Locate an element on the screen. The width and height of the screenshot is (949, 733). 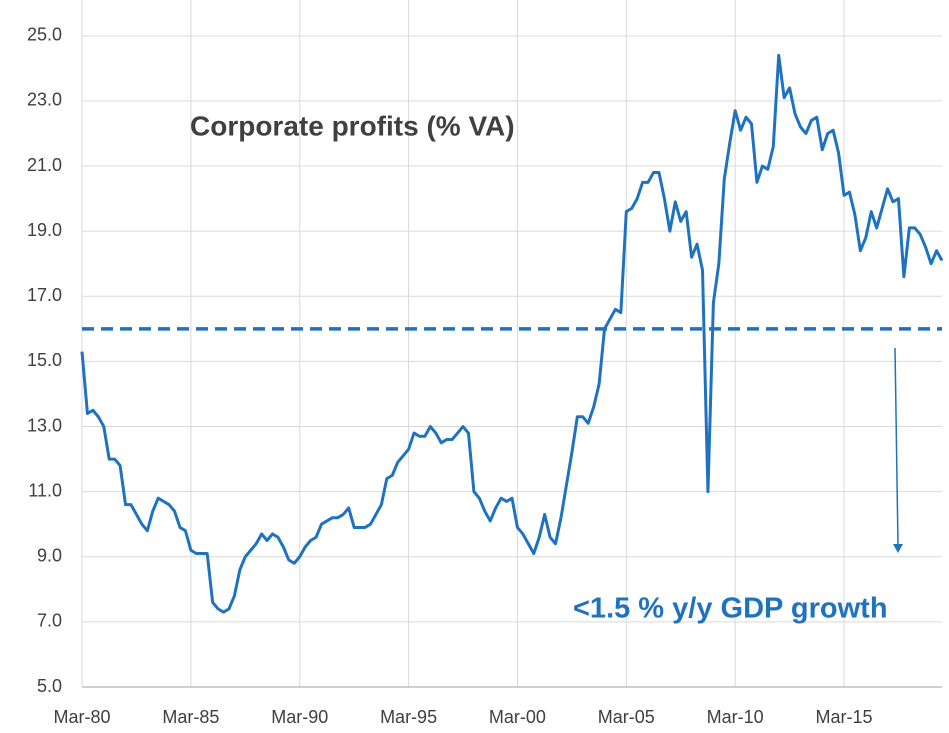
x-tick-label: Mar-80 is located at coordinates (81, 717).